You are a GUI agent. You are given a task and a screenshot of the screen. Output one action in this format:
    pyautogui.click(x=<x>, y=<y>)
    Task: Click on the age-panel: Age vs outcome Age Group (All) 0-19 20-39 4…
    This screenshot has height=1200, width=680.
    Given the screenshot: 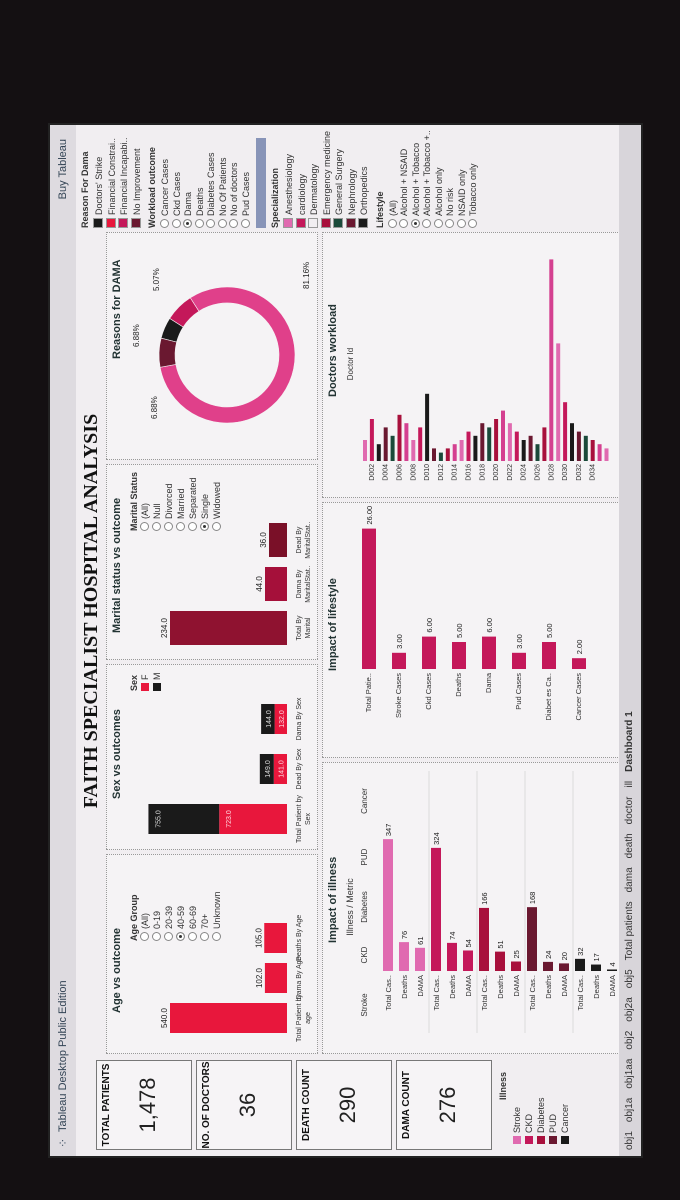 What is the action you would take?
    pyautogui.click(x=212, y=954)
    